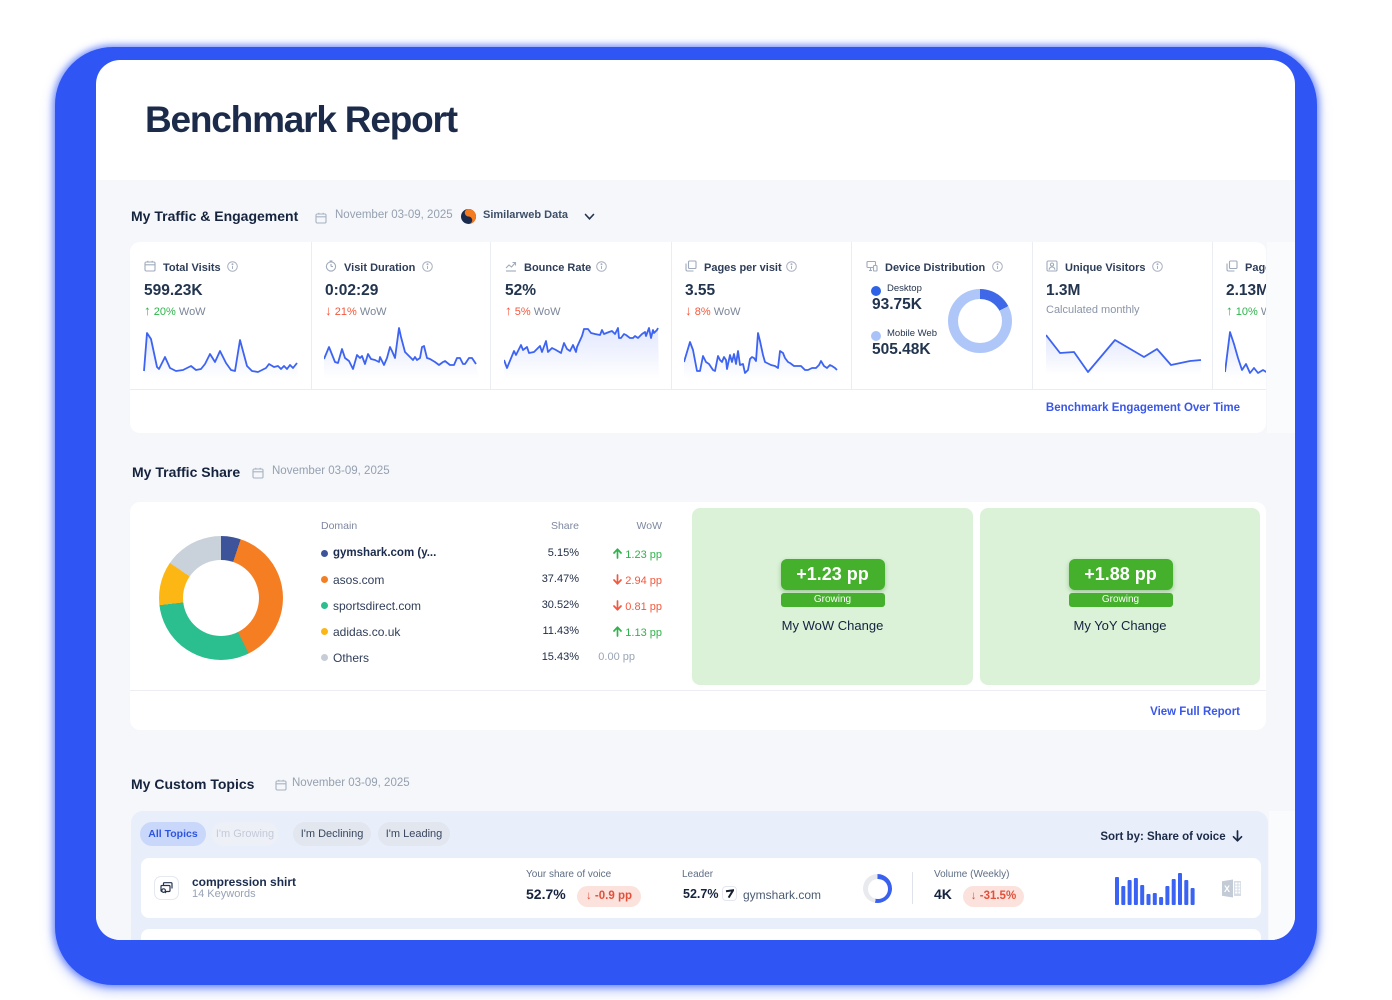 This screenshot has width=1392, height=1000. Describe the element at coordinates (1227, 889) in the screenshot. I see `svg-text: X` at that location.